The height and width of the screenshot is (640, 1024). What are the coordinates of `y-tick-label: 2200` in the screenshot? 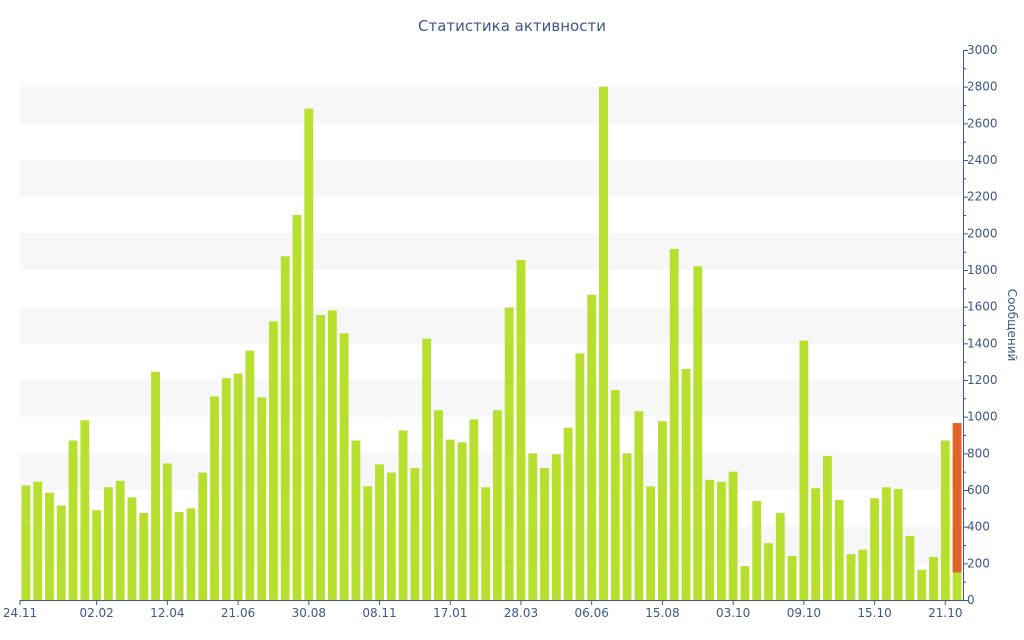 It's located at (982, 197).